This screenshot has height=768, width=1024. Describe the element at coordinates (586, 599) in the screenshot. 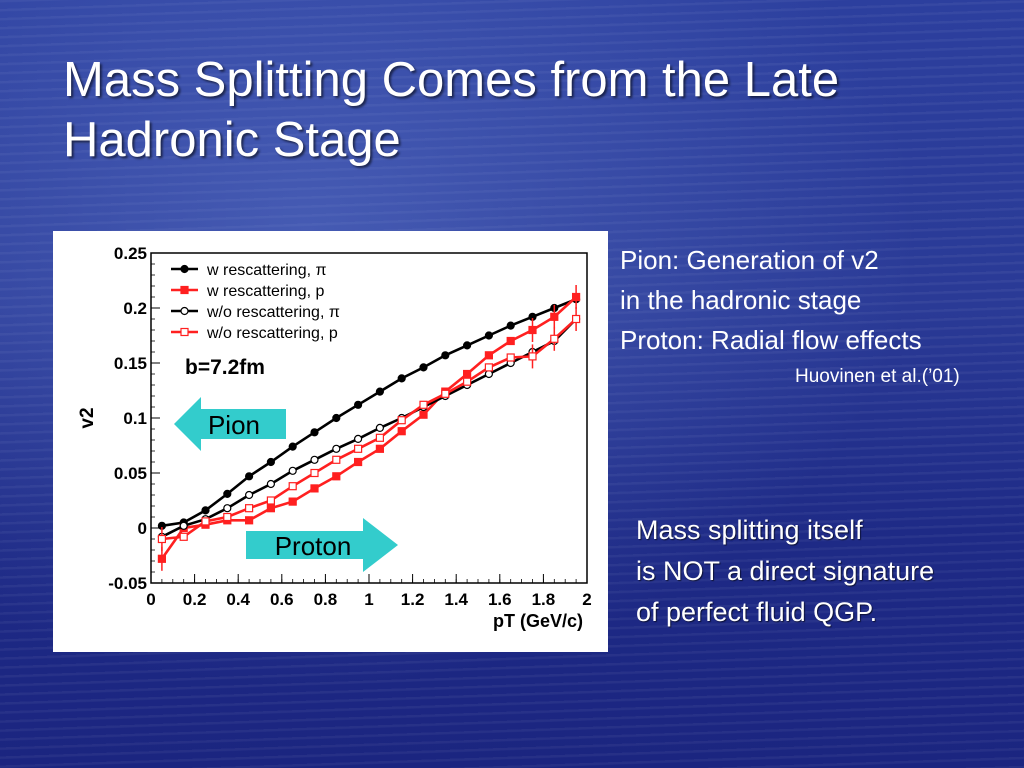

I see `x-tick-label: 2` at that location.